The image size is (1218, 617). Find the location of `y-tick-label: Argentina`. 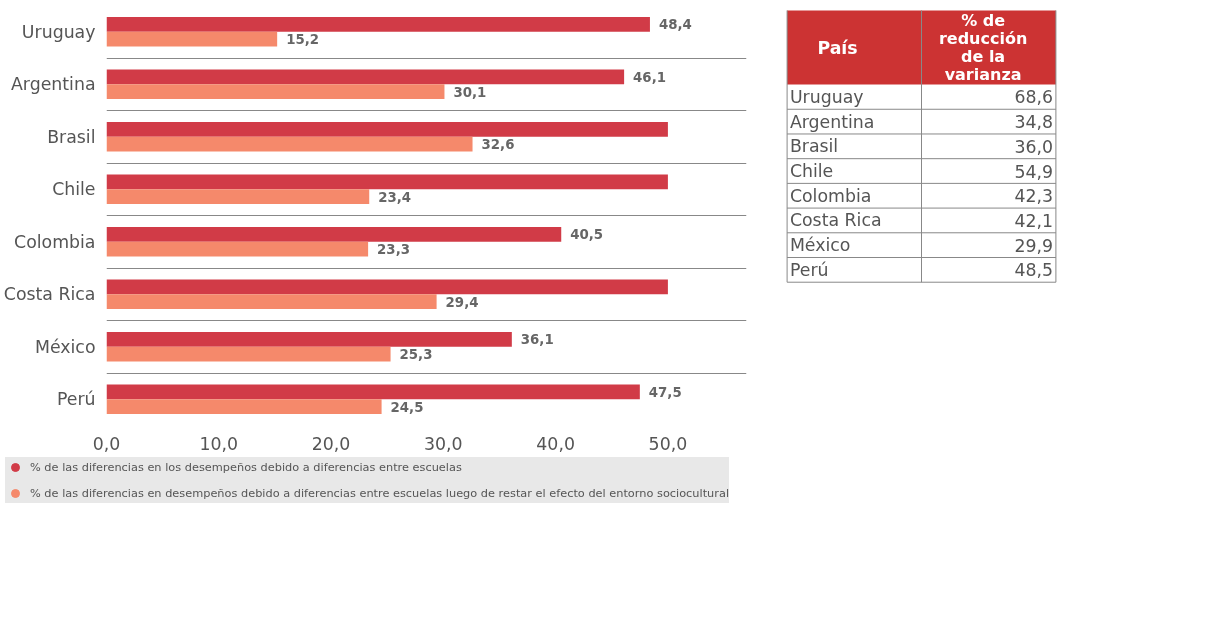

y-tick-label: Argentina is located at coordinates (53, 84).